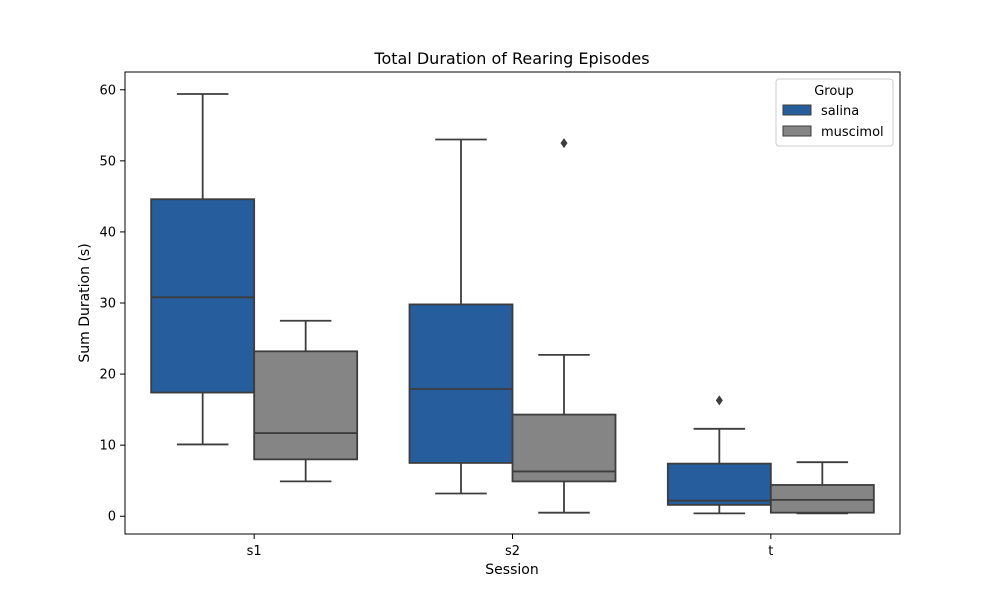  Describe the element at coordinates (107, 446) in the screenshot. I see `y-tick-label: 10` at that location.